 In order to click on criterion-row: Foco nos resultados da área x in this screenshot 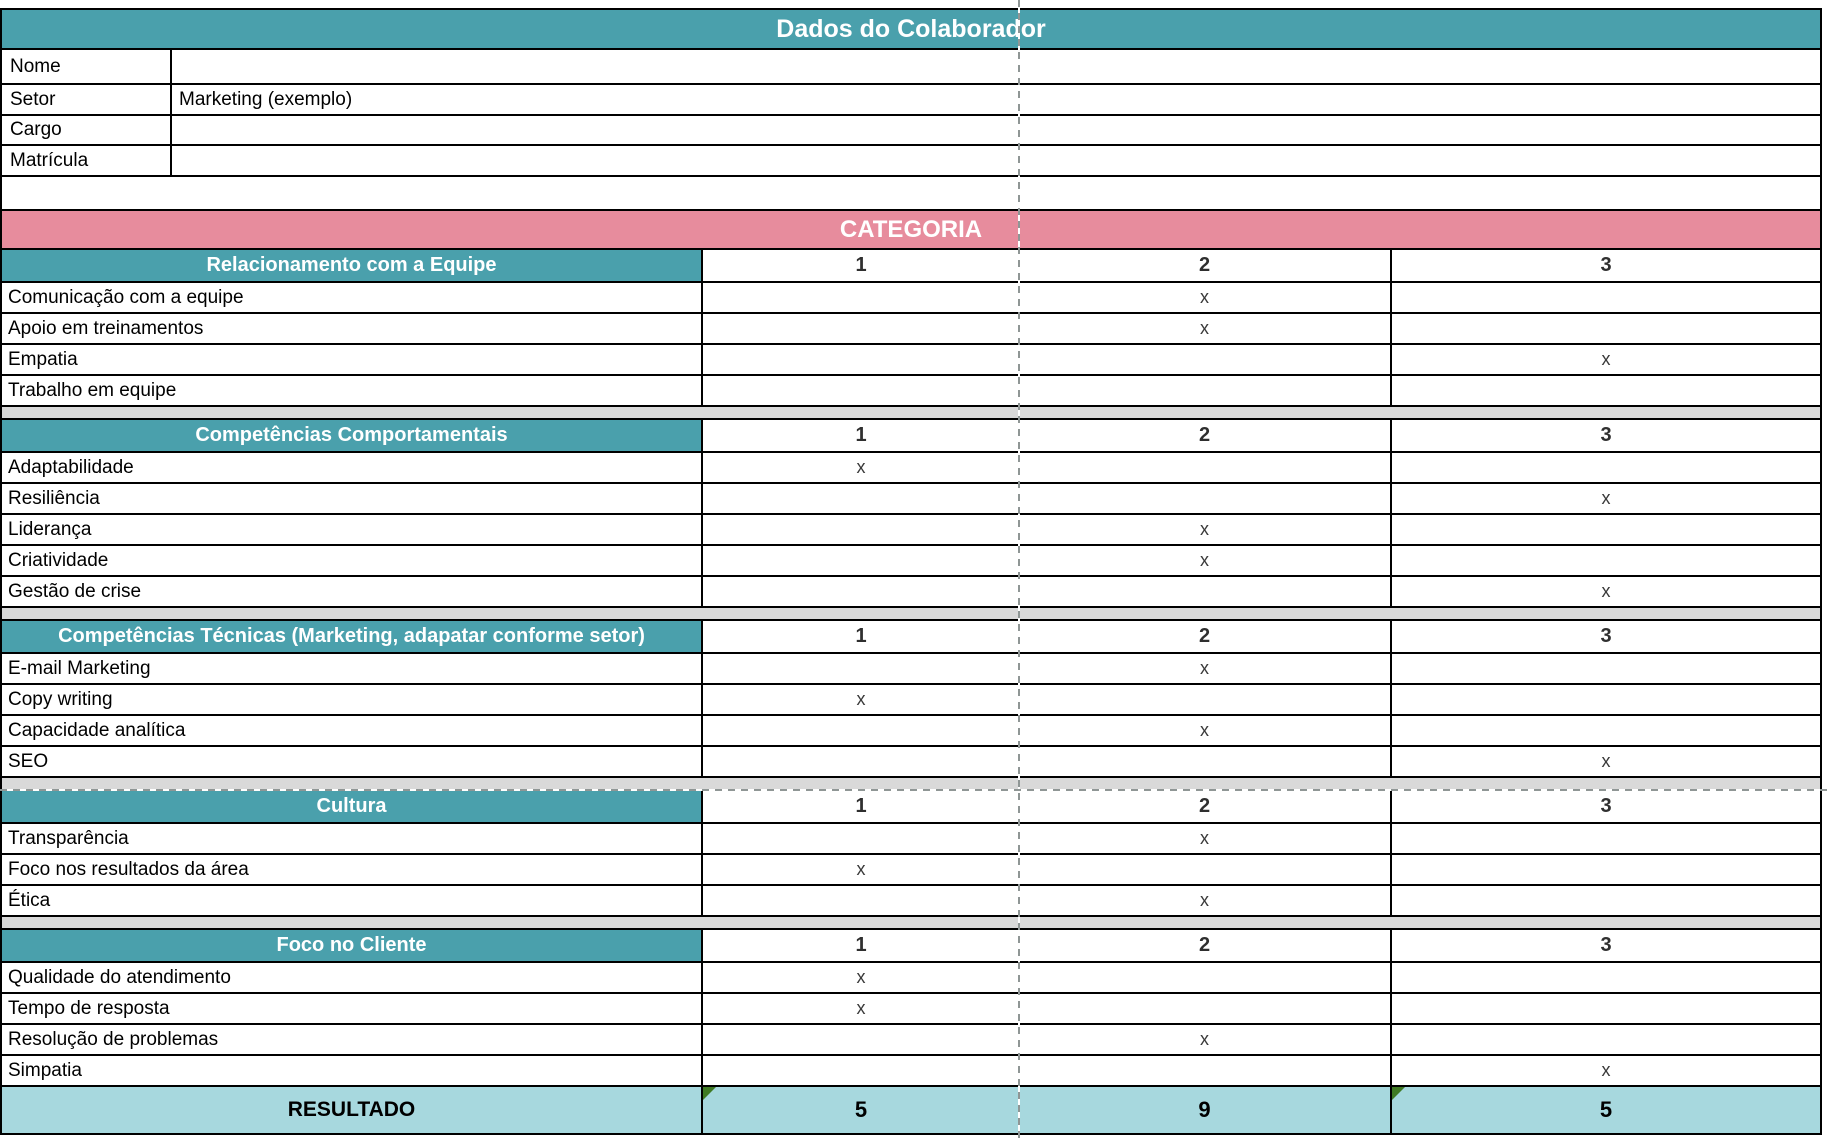, I will do `click(911, 870)`.